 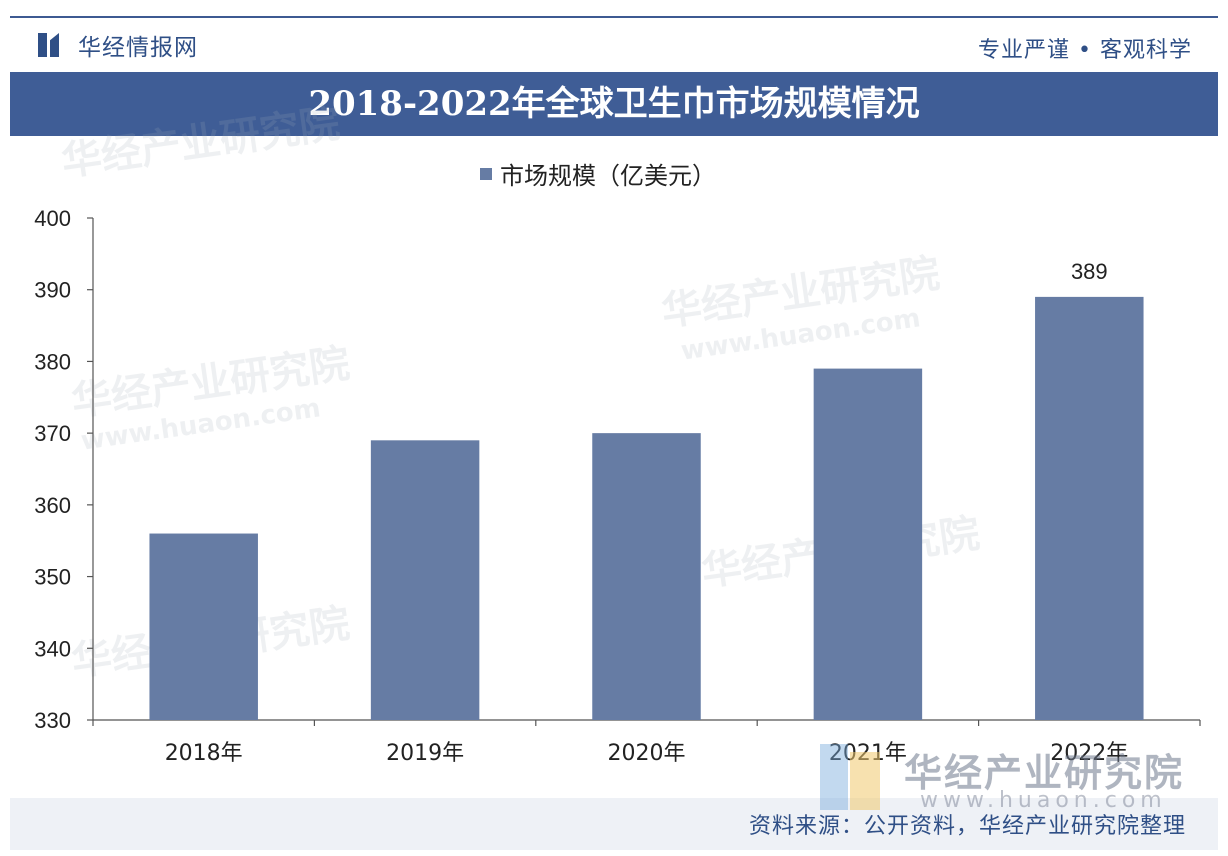 What do you see at coordinates (52, 361) in the screenshot?
I see `y-tick-label: 380` at bounding box center [52, 361].